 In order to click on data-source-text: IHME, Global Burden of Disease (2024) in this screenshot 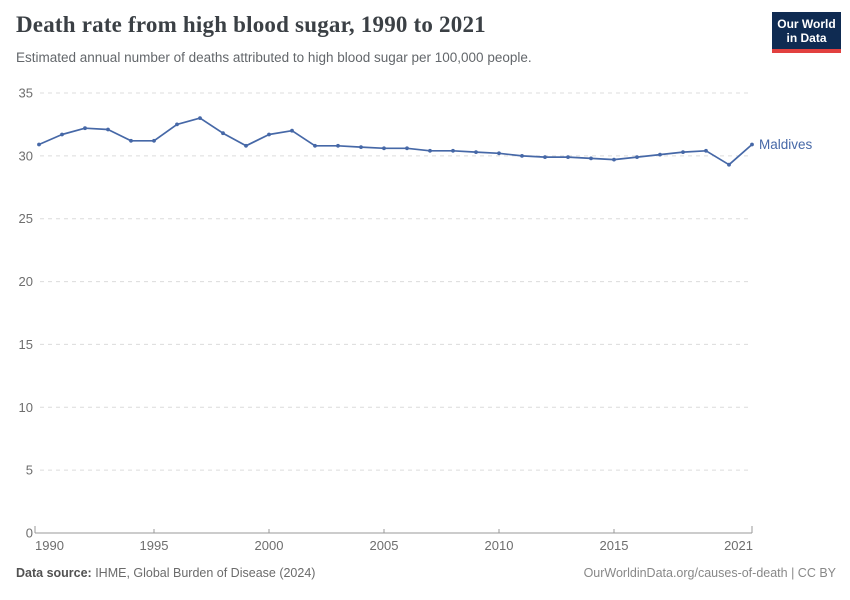, I will do `click(203, 573)`.